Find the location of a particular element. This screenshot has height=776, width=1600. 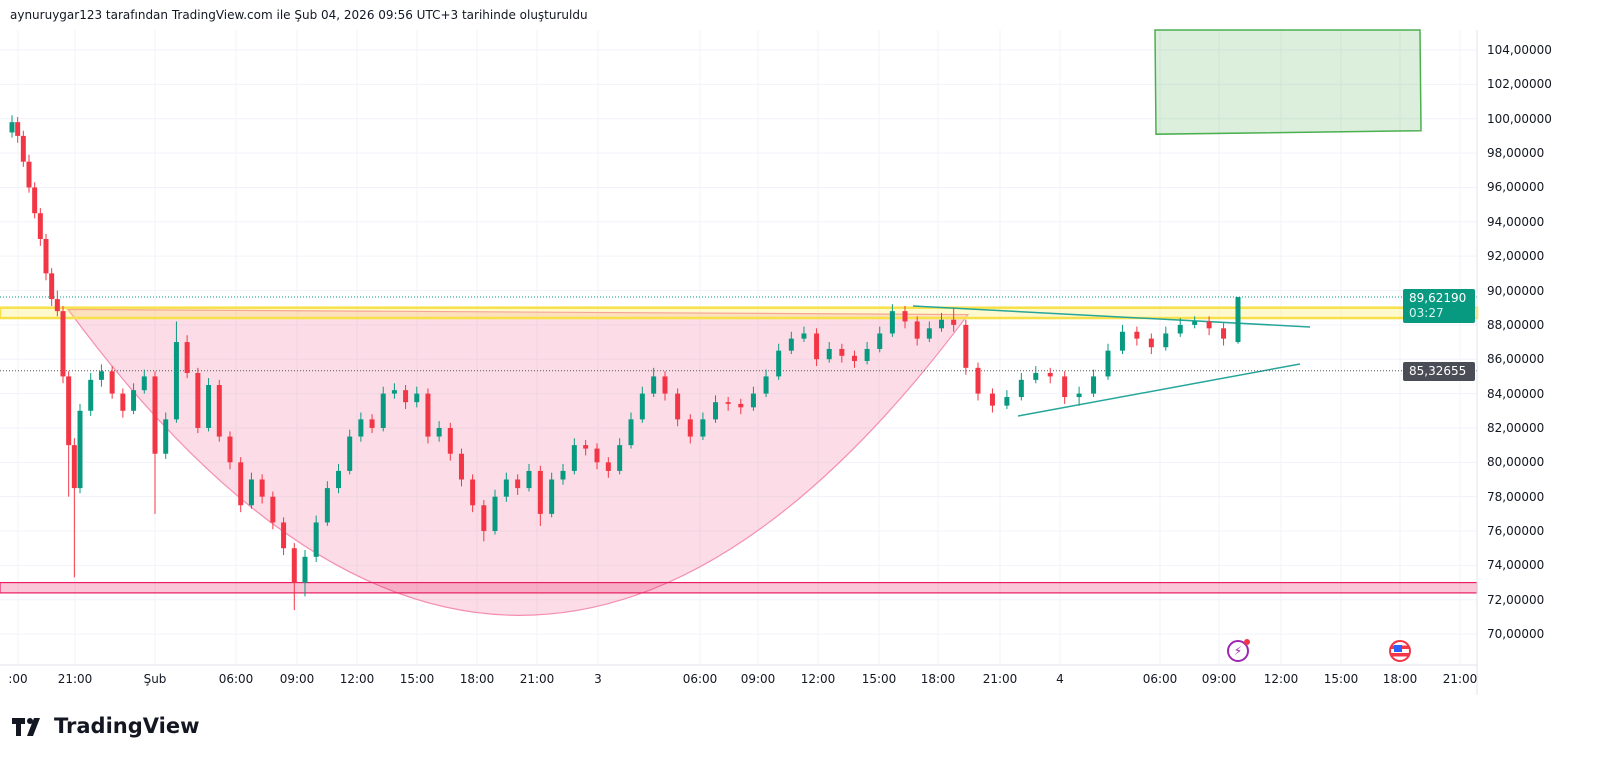

price-axis-label: 88,00000 is located at coordinates (1516, 324).